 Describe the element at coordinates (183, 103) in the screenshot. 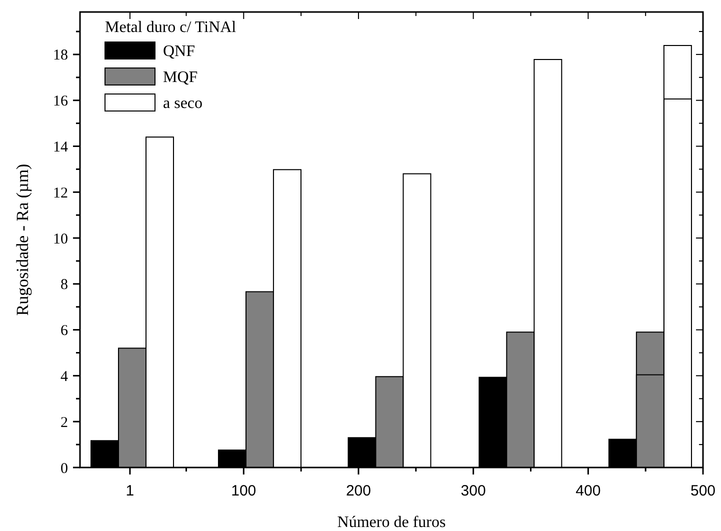

I see `legend-label: a seco` at that location.